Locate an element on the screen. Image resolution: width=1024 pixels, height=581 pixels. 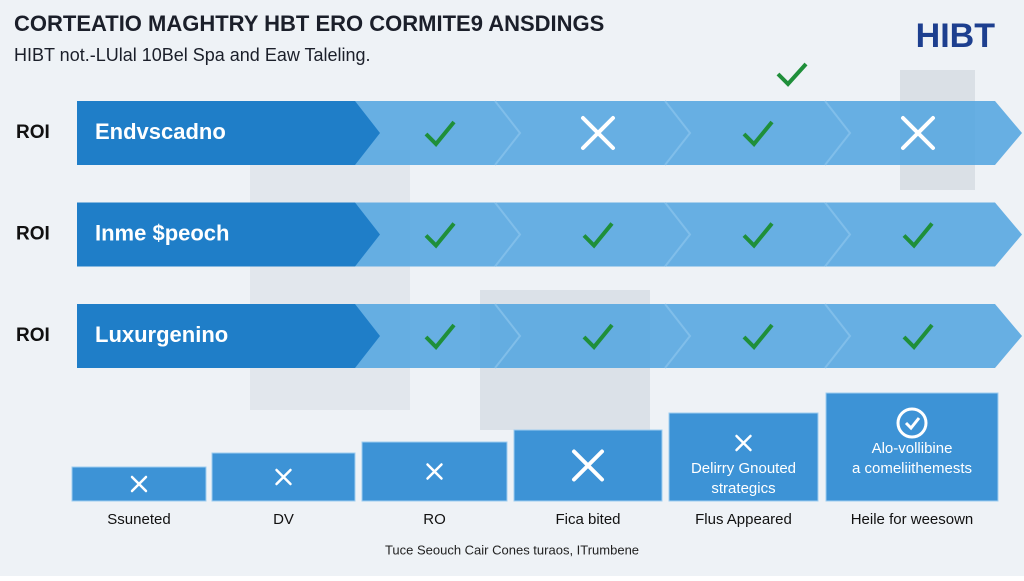
step-text: a comeliithemests is located at coordinates (912, 468).